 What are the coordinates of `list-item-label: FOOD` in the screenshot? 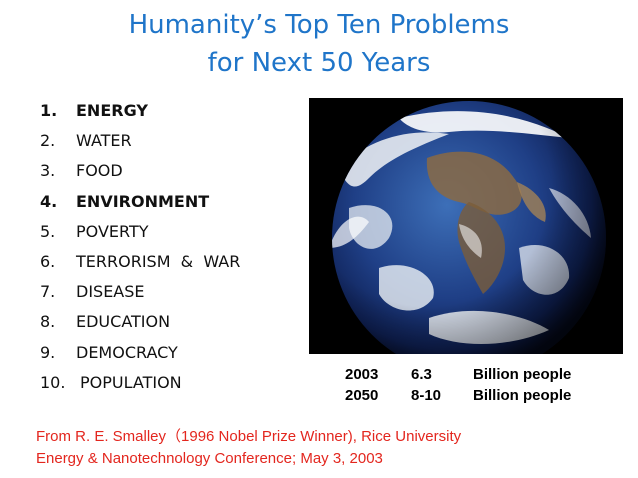 It's located at (99, 171).